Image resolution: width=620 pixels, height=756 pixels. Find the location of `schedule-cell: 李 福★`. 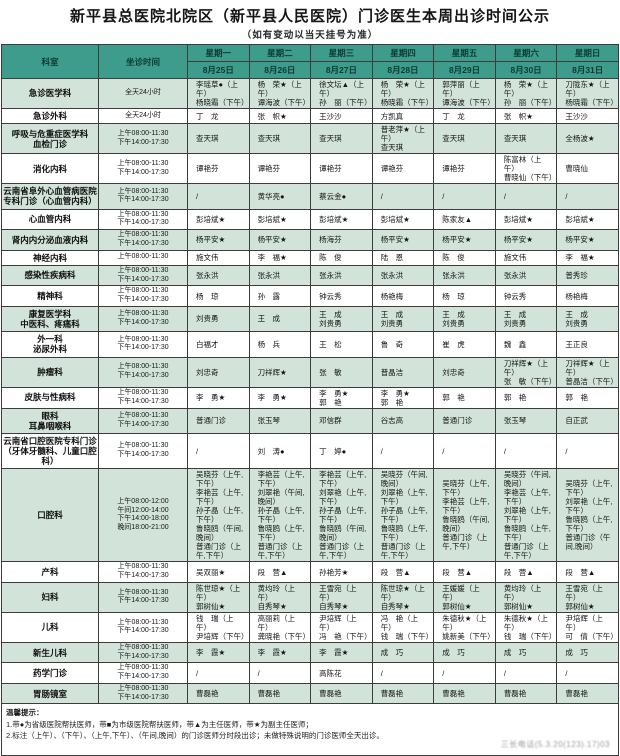

schedule-cell: 李 福★ is located at coordinates (280, 257).